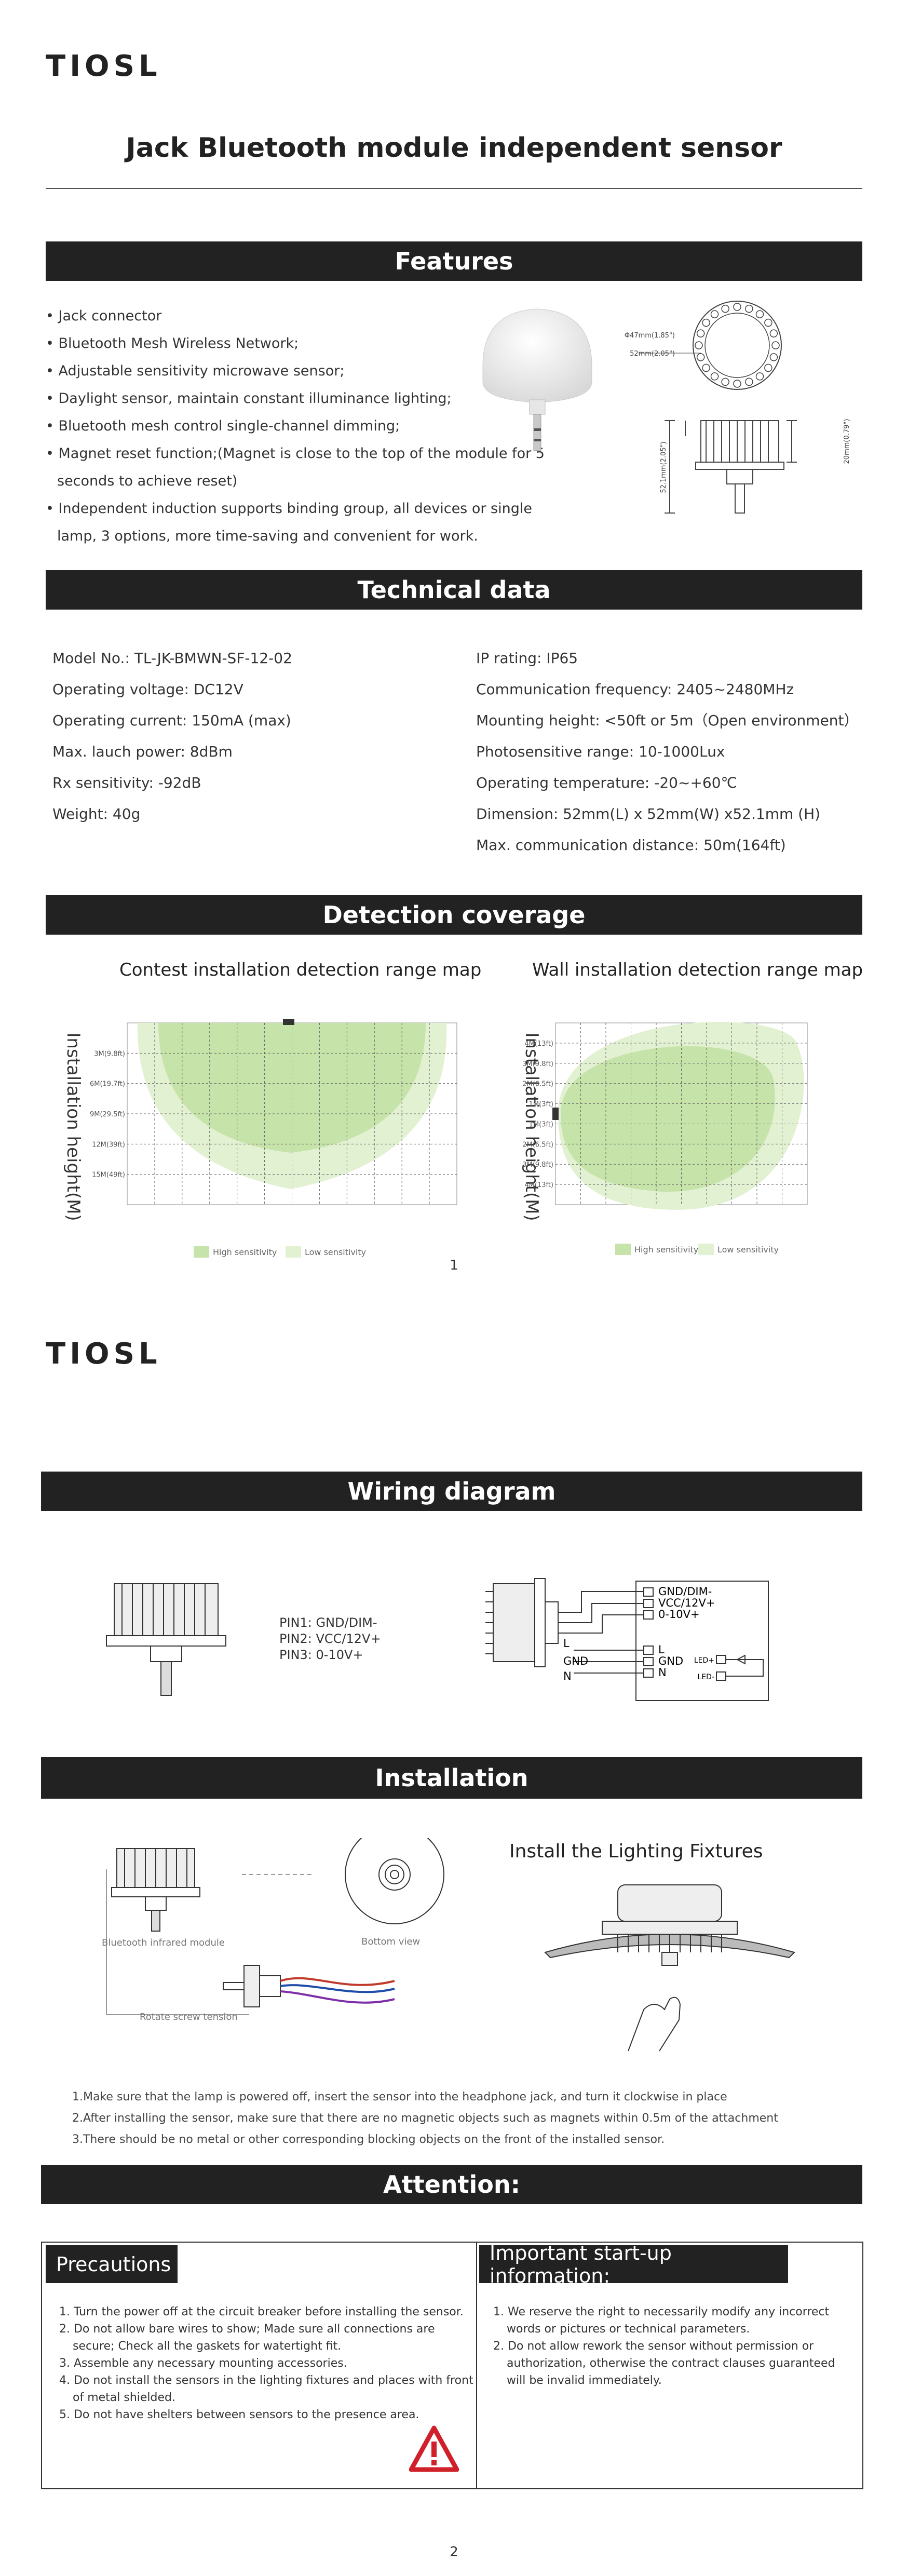 This screenshot has width=908, height=2576. What do you see at coordinates (245, 1252) in the screenshot?
I see `legend-text: High sensitivity` at bounding box center [245, 1252].